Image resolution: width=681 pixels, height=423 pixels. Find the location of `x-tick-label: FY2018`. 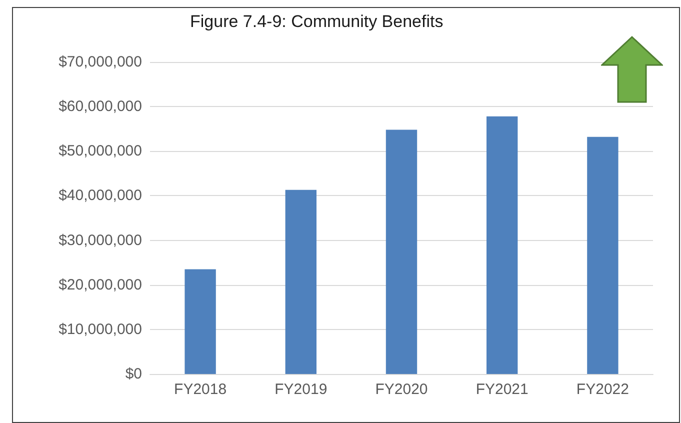

x-tick-label: FY2018 is located at coordinates (200, 389).